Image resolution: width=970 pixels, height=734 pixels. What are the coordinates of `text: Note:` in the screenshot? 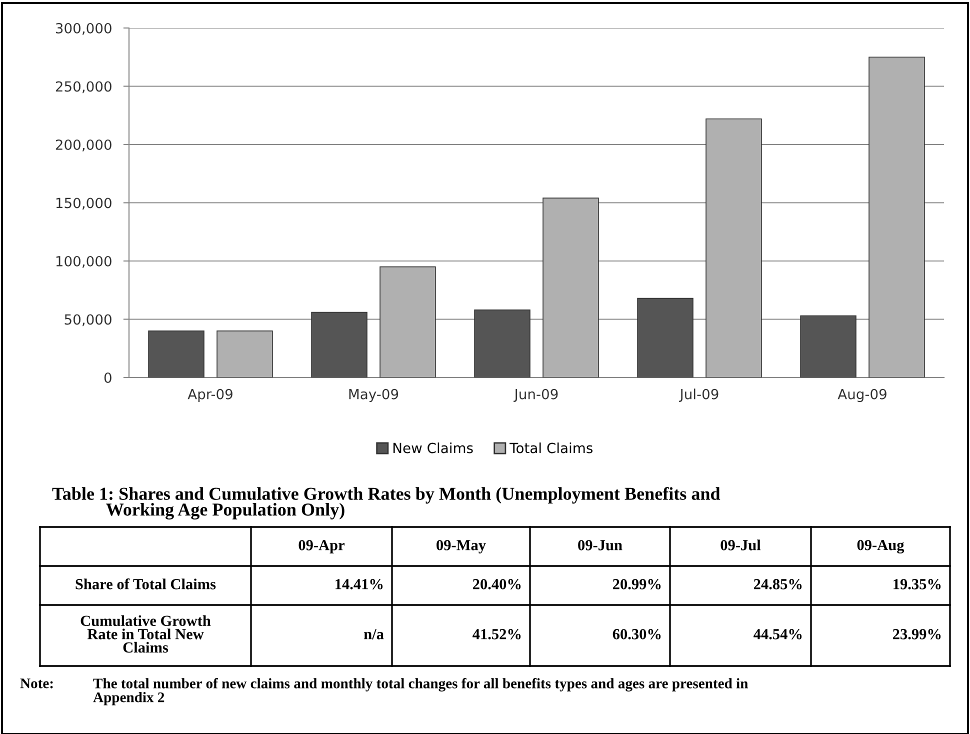 It's located at (36, 683).